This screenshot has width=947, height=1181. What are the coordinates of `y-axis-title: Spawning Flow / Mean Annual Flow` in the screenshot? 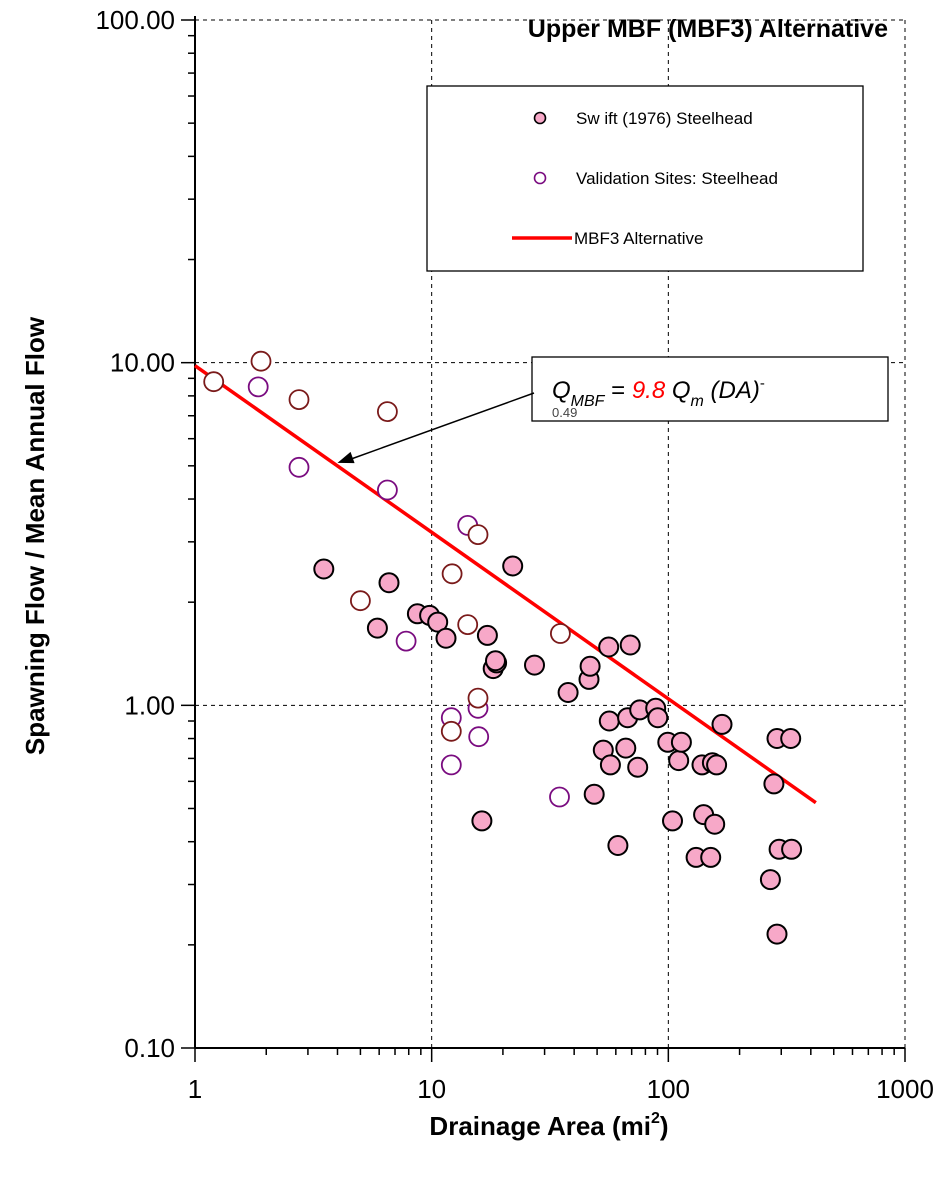 It's located at (35, 535).